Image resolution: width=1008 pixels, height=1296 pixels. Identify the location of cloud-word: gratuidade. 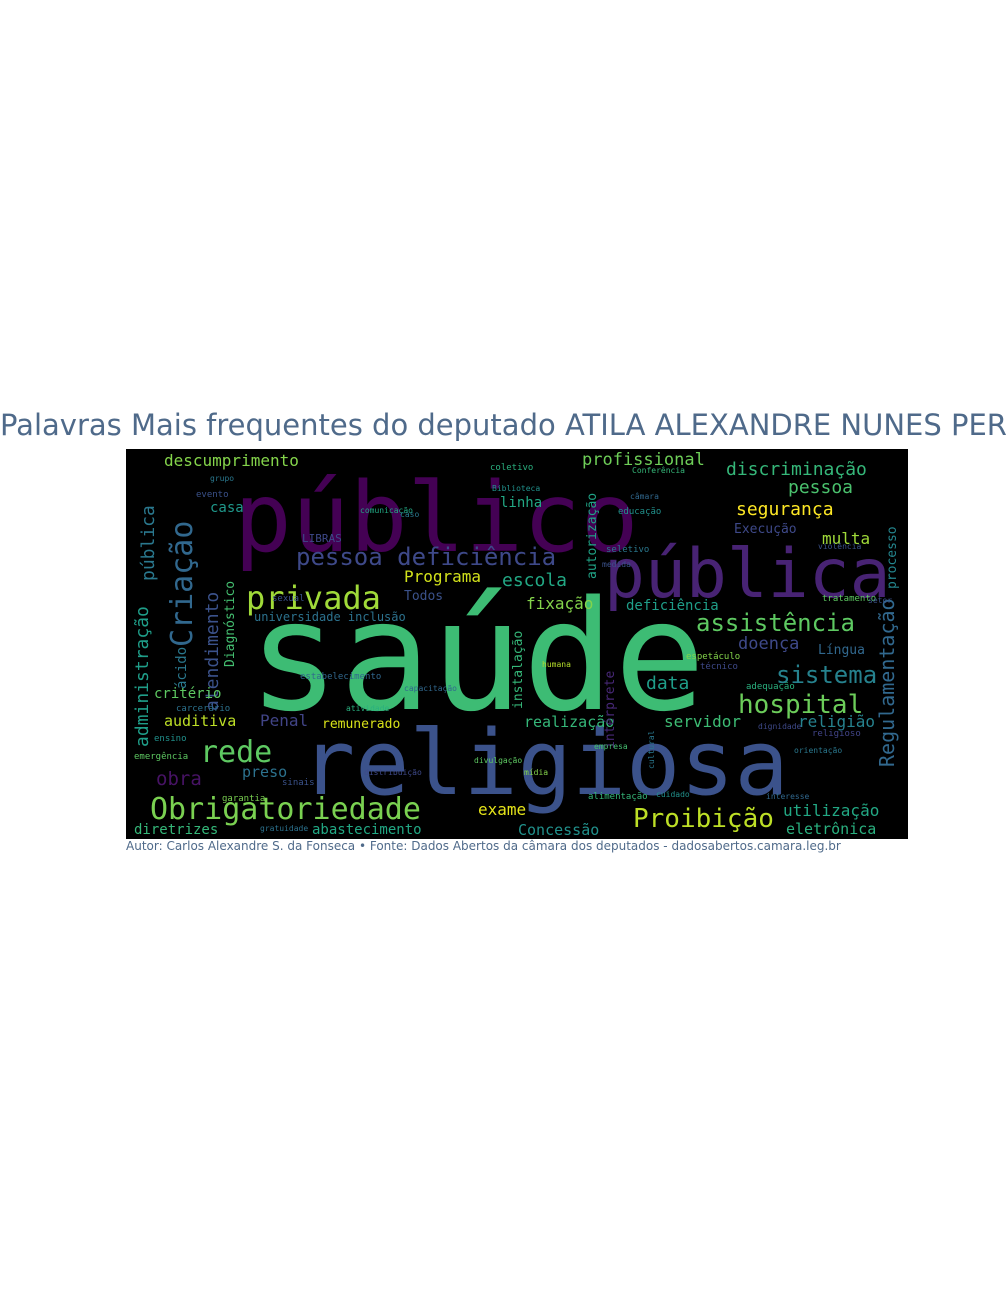
(284, 828).